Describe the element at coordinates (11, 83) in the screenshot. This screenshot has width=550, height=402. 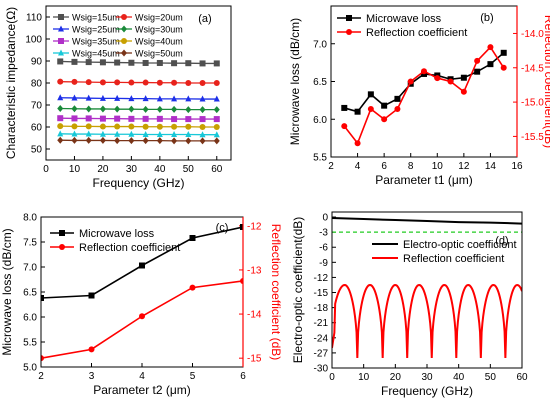
I see `y-axis-label: Characteristic impedance(Ω)` at that location.